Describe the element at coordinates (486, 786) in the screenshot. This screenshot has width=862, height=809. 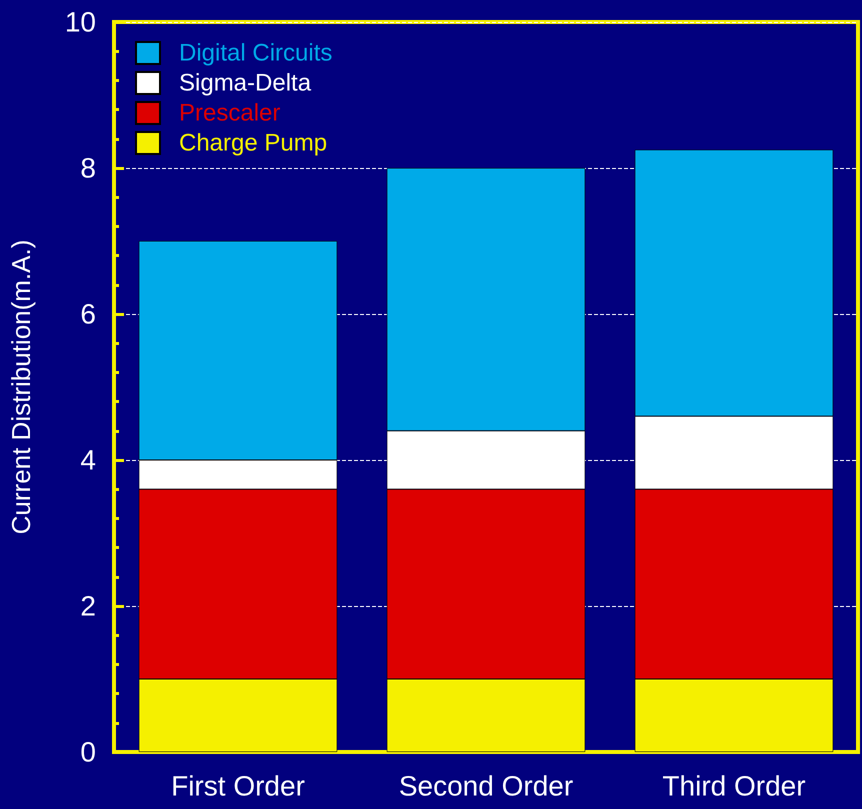
I see `x-tick-label: Second Order` at that location.